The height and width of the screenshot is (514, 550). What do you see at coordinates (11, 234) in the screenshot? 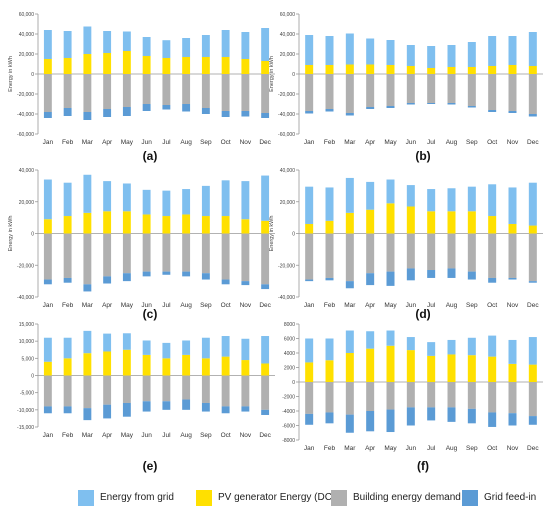
I see `y-axis-label: Energy in kWh` at bounding box center [11, 234].